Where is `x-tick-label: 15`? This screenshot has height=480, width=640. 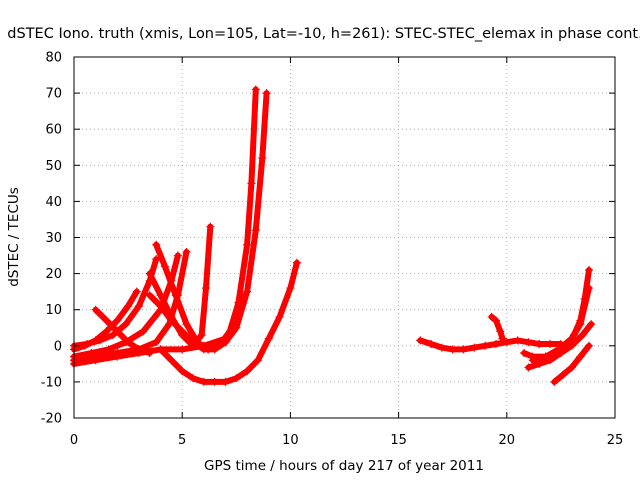
x-tick-label: 15 is located at coordinates (398, 440).